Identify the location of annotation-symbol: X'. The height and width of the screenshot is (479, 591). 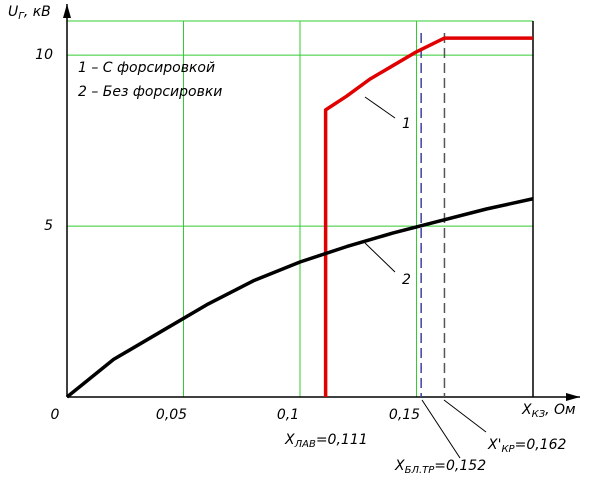
(494, 445).